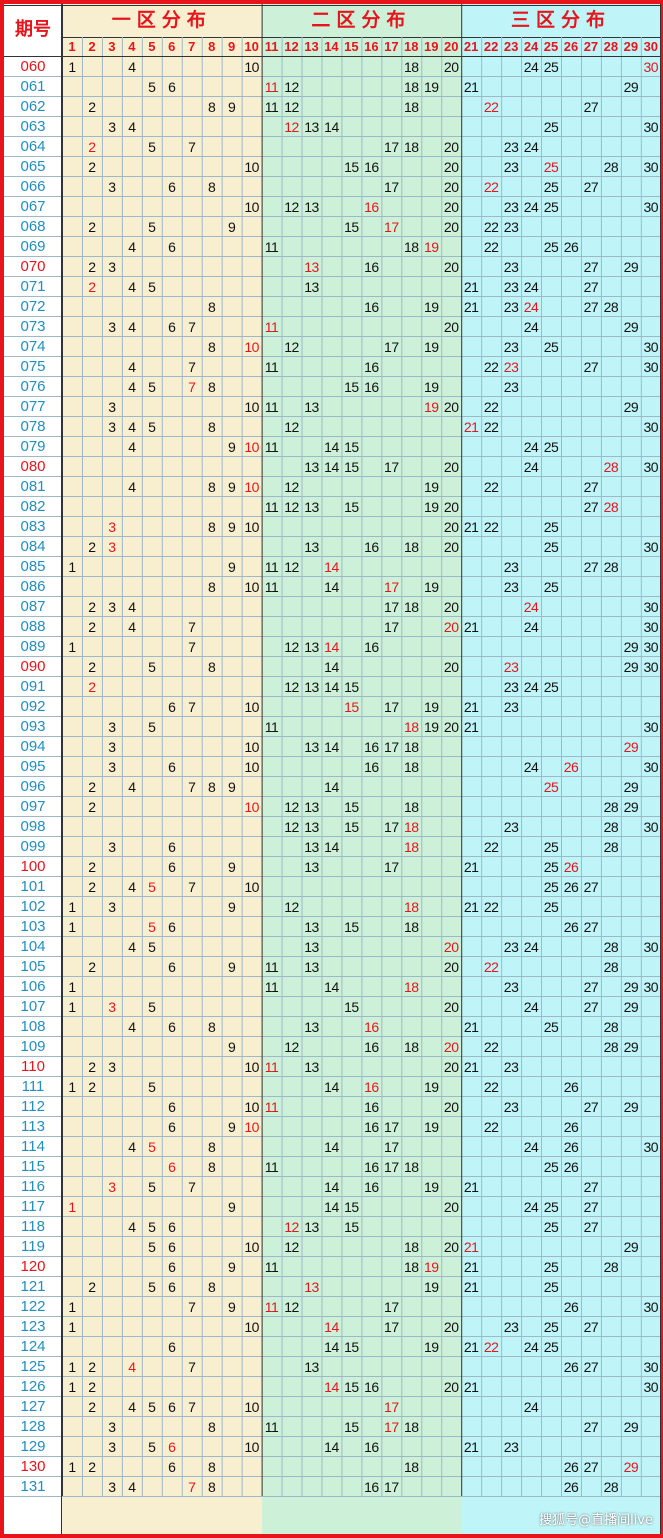  I want to click on number-mark: 19, so click(431, 1187).